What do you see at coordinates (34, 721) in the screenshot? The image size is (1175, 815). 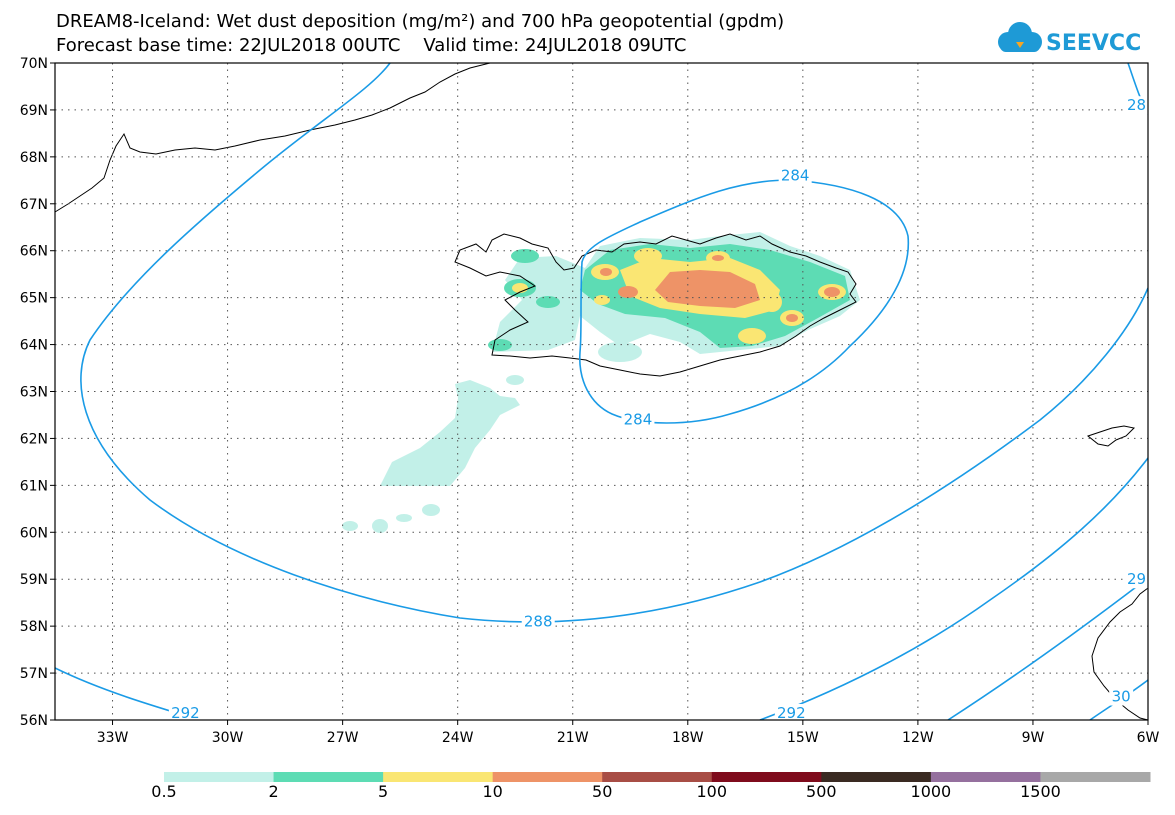 I see `lat-tick-label: 56N` at bounding box center [34, 721].